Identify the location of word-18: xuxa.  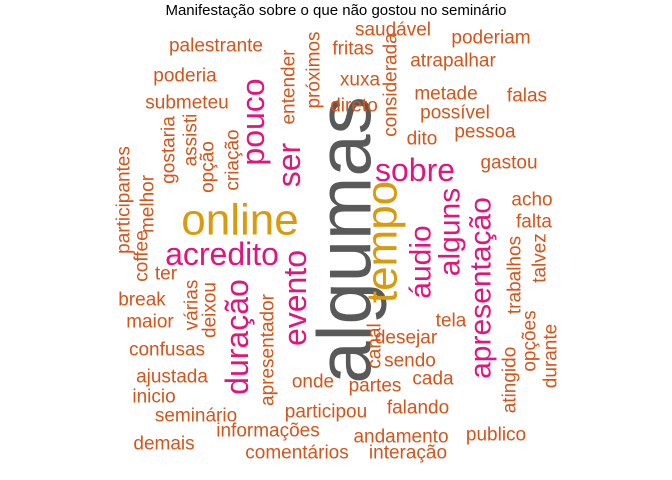
(360, 80).